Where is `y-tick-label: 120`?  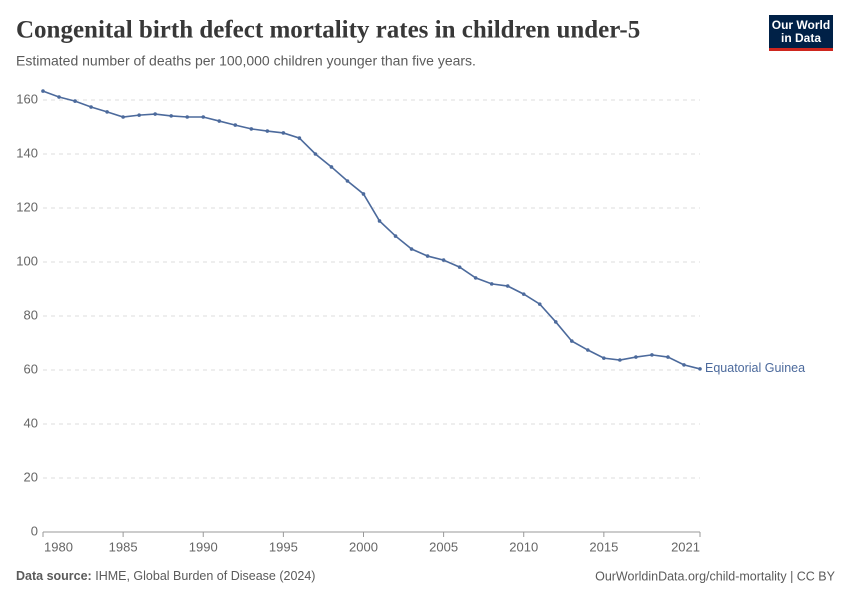 y-tick-label: 120 is located at coordinates (27, 206).